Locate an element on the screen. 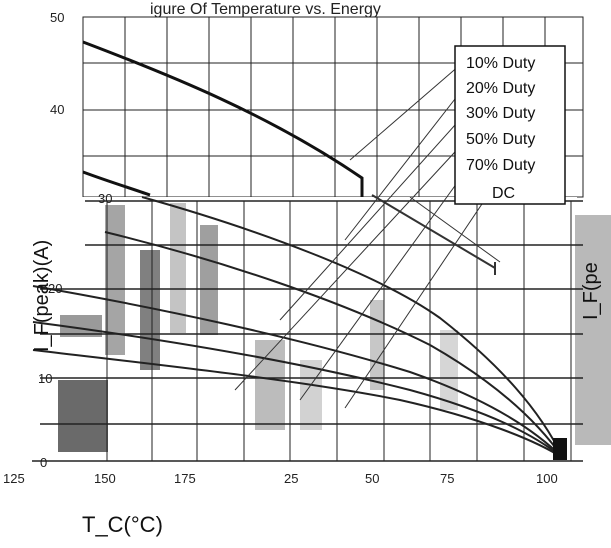 The height and width of the screenshot is (548, 611). y-tick-label: 20 is located at coordinates (55, 288).